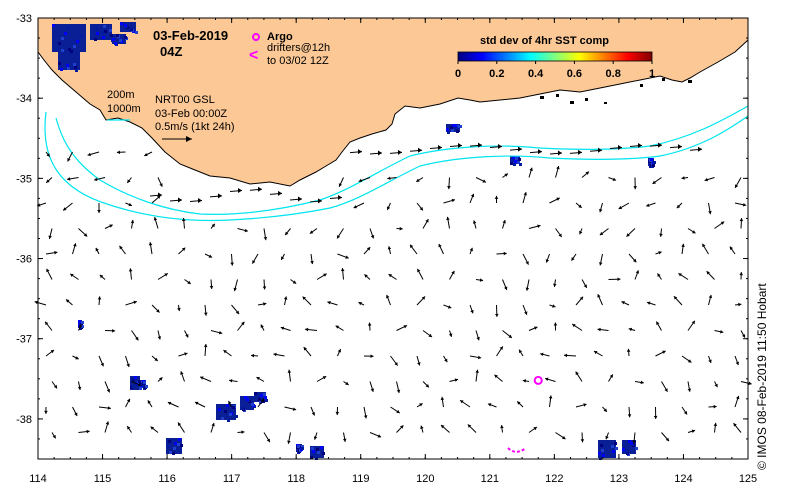 The height and width of the screenshot is (492, 790). What do you see at coordinates (555, 56) in the screenshot?
I see `colorbar-bar` at bounding box center [555, 56].